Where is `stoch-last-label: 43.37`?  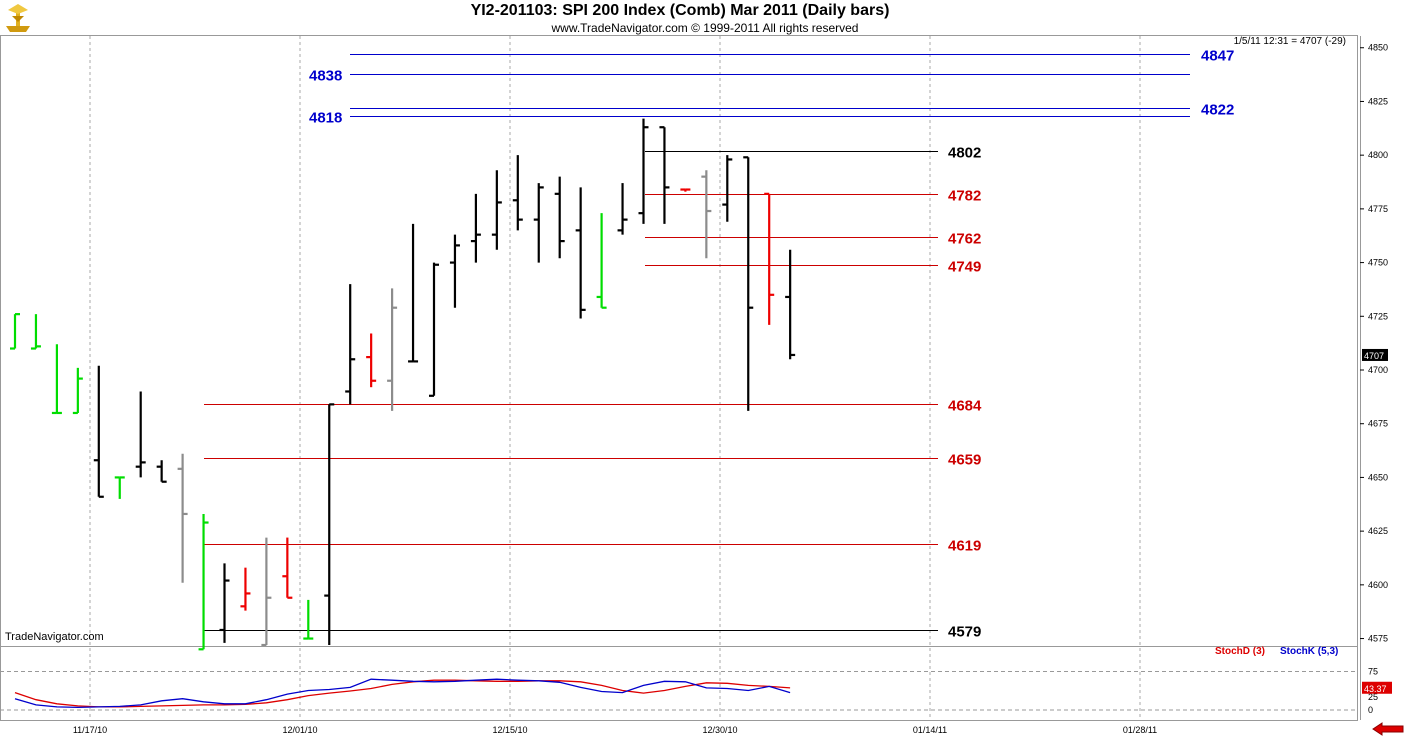
stoch-last-label: 43.37 is located at coordinates (1375, 689).